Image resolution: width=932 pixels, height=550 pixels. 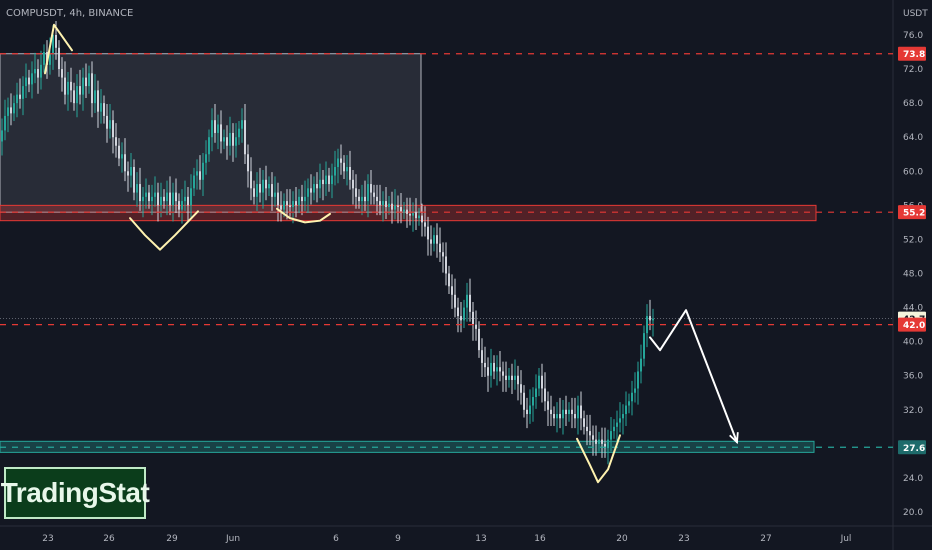 I want to click on y-tick-label: 44.0, so click(x=913, y=309).